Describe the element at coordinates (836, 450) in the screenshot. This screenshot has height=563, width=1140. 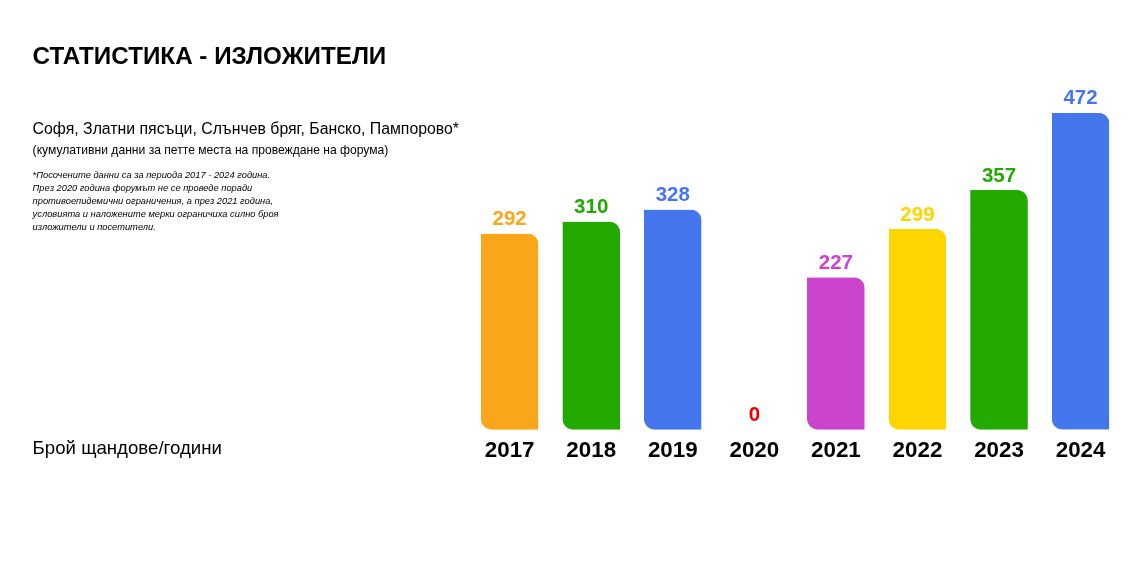
I see `x-tick-label: 2021` at that location.